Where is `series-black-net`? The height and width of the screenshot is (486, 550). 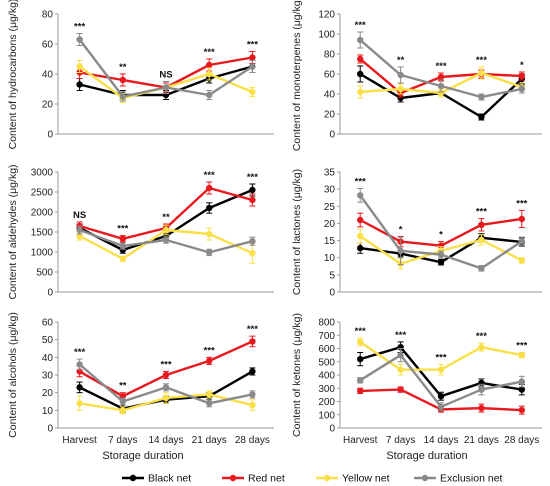
series-black-net is located at coordinates (441, 371).